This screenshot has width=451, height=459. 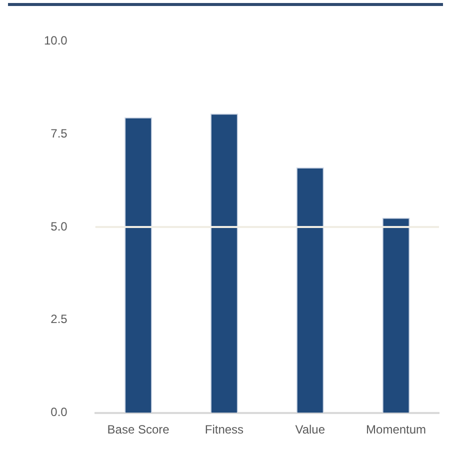 I want to click on y-tick-label: 0.0, so click(x=59, y=412).